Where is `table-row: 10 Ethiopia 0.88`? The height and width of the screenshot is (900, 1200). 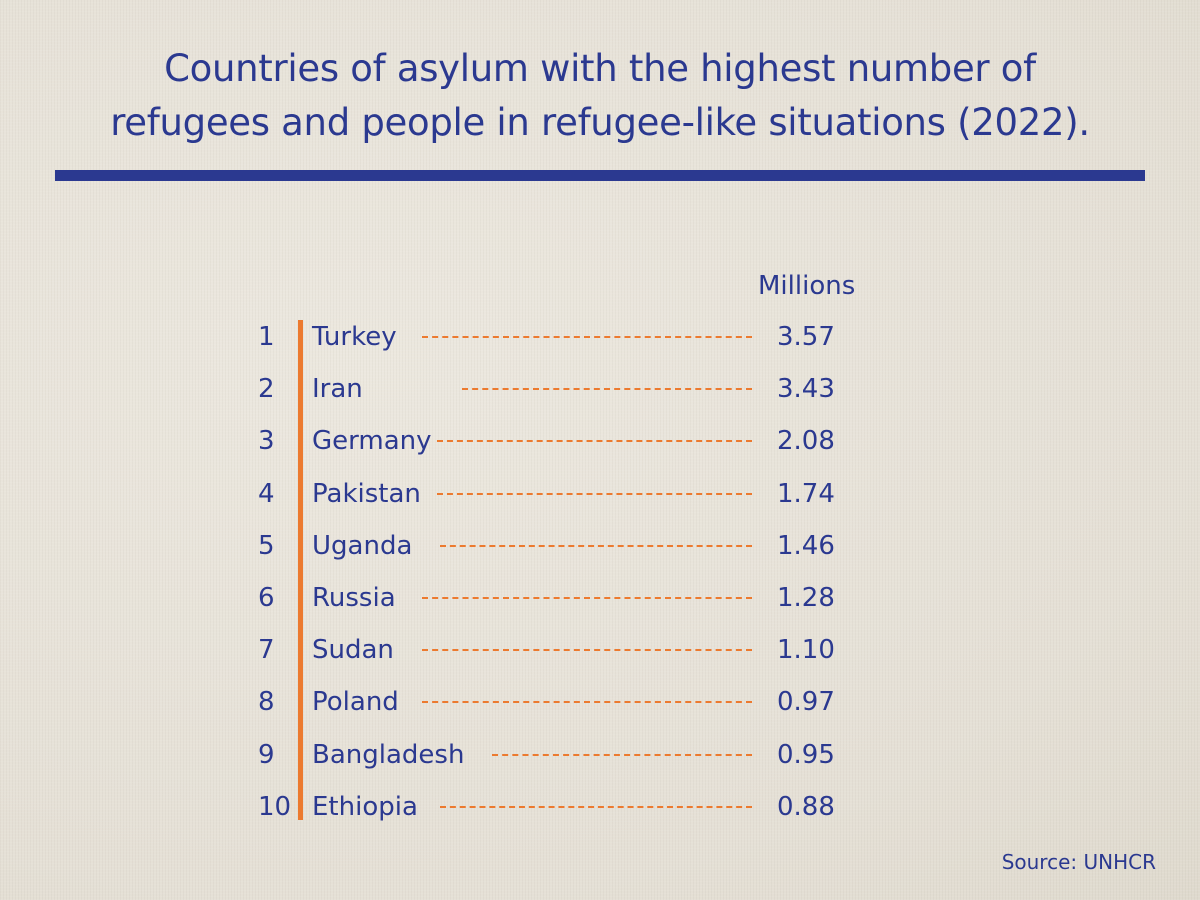 table-row: 10 Ethiopia 0.88 is located at coordinates (600, 807).